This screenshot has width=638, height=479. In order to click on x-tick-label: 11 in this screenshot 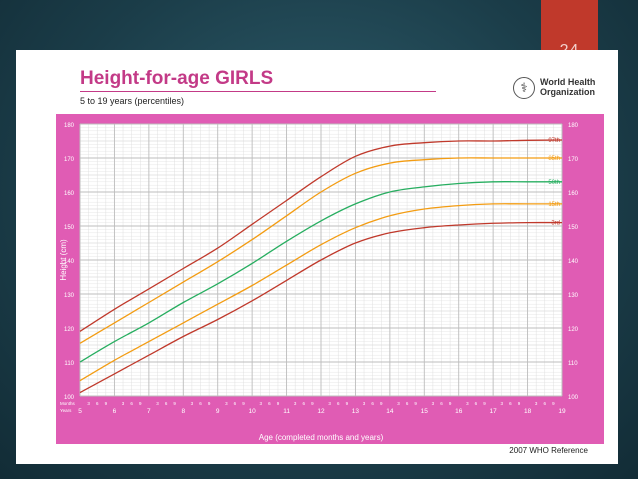, I will do `click(286, 411)`.